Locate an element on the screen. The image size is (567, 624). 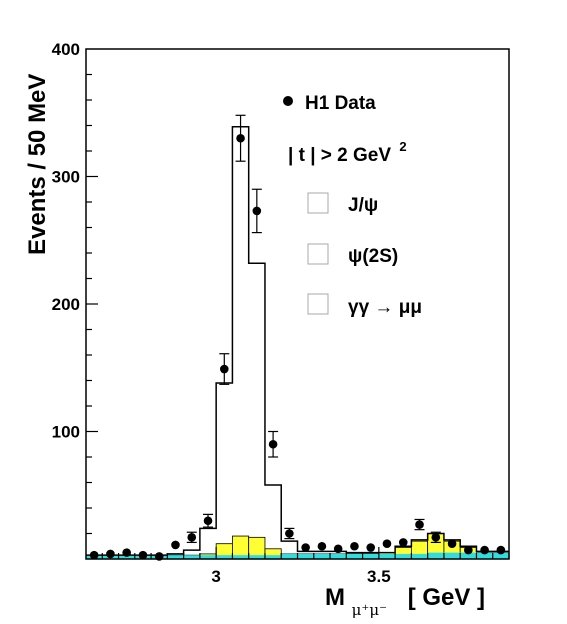
x-tick-label: 3.5 is located at coordinates (379, 576).